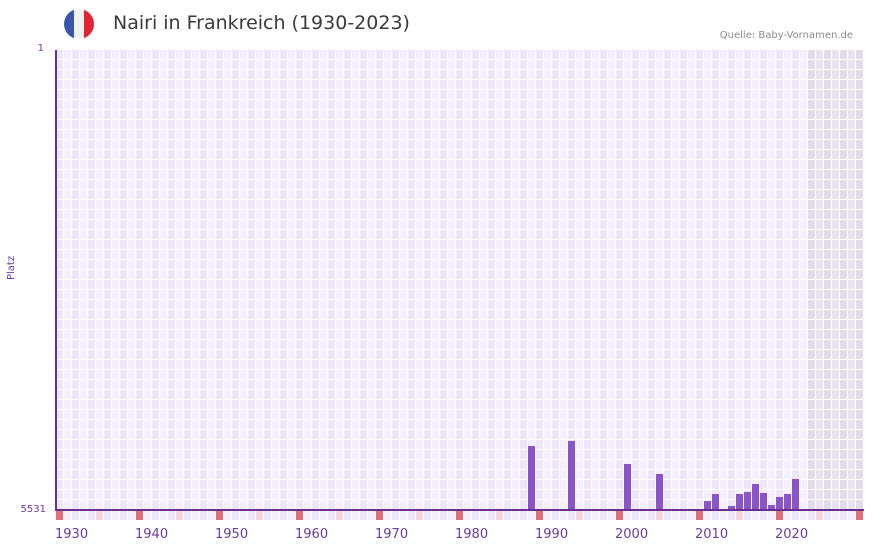 Image resolution: width=873 pixels, height=552 pixels. What do you see at coordinates (79, 24) in the screenshot?
I see `france-flag-icon` at bounding box center [79, 24].